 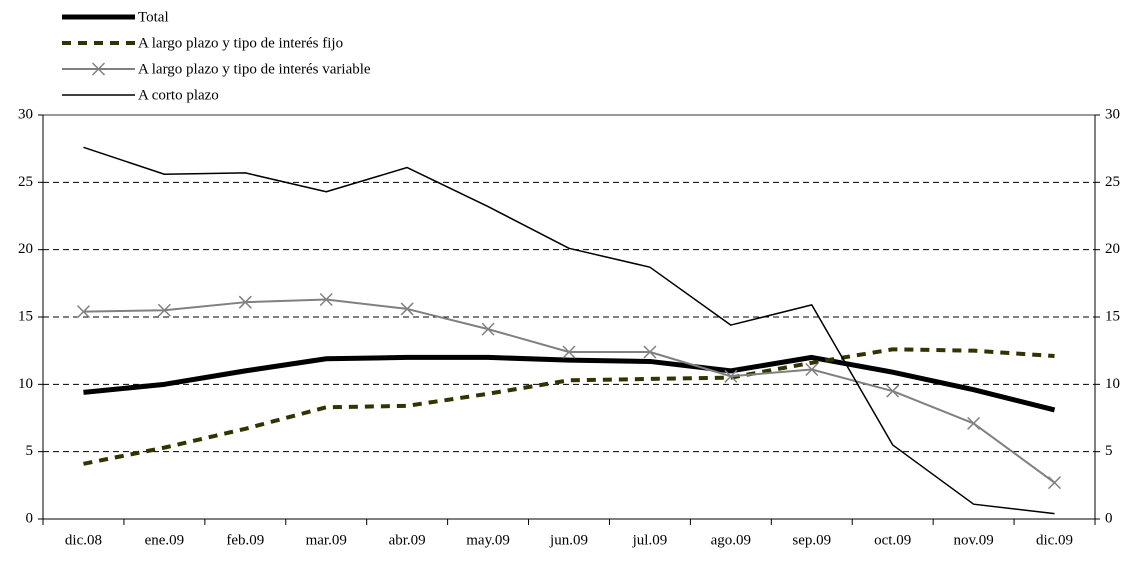 What do you see at coordinates (25, 249) in the screenshot?
I see `y-tick-label: 20` at bounding box center [25, 249].